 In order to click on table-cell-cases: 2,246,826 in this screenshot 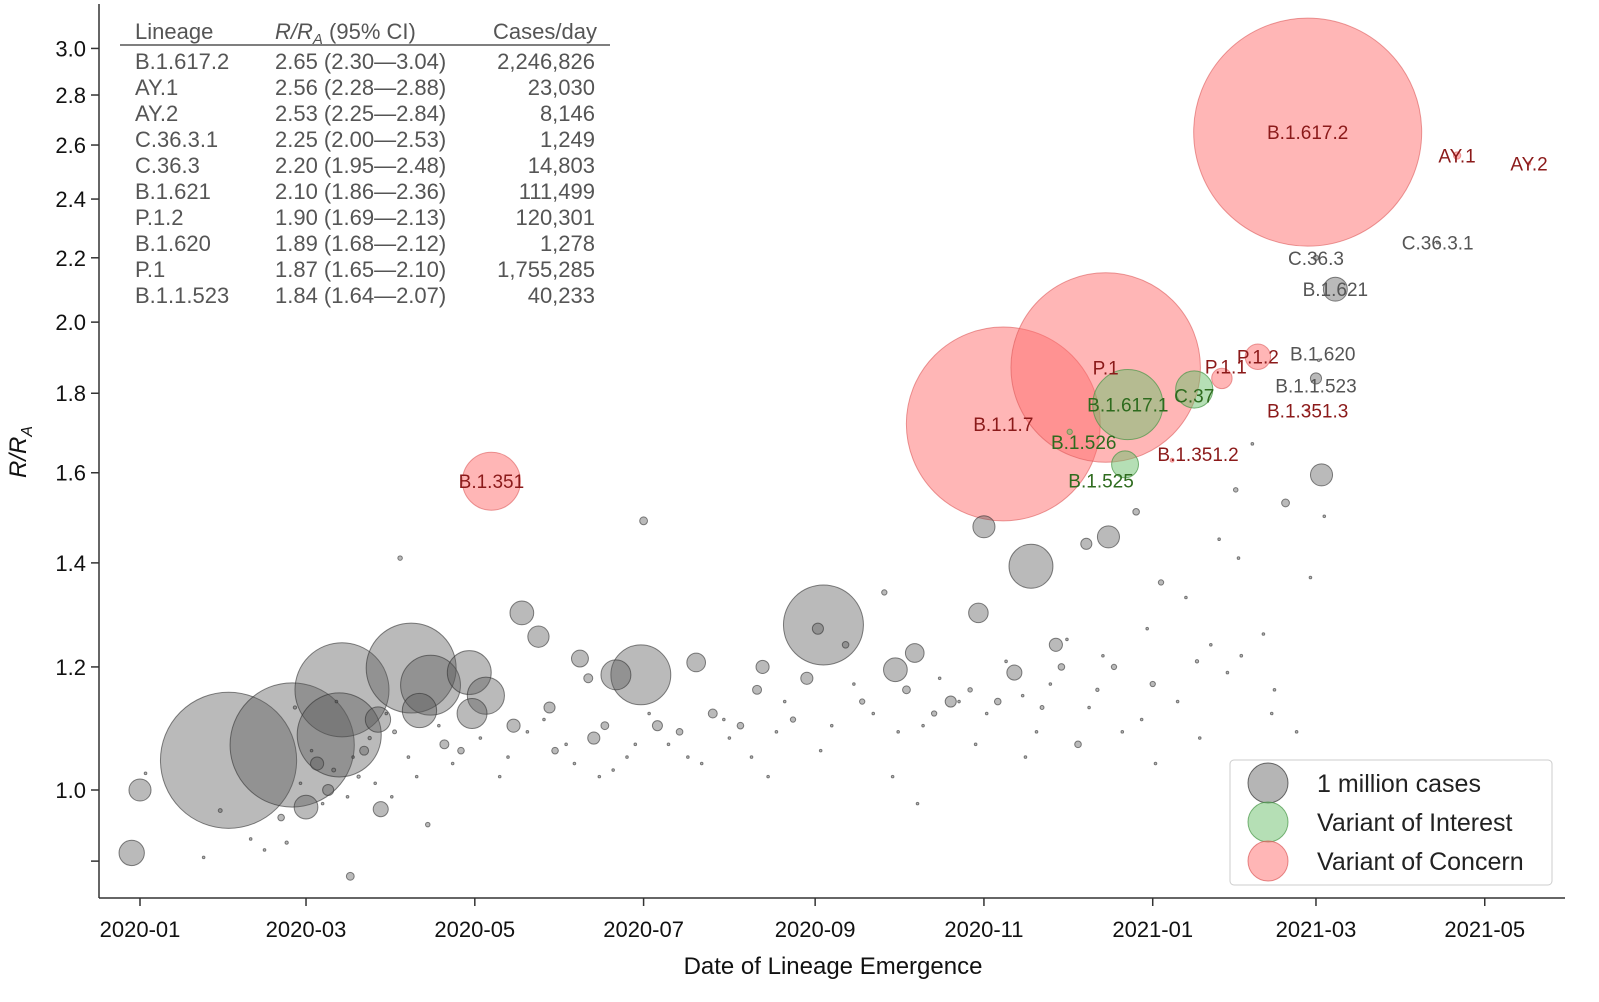, I will do `click(546, 61)`.